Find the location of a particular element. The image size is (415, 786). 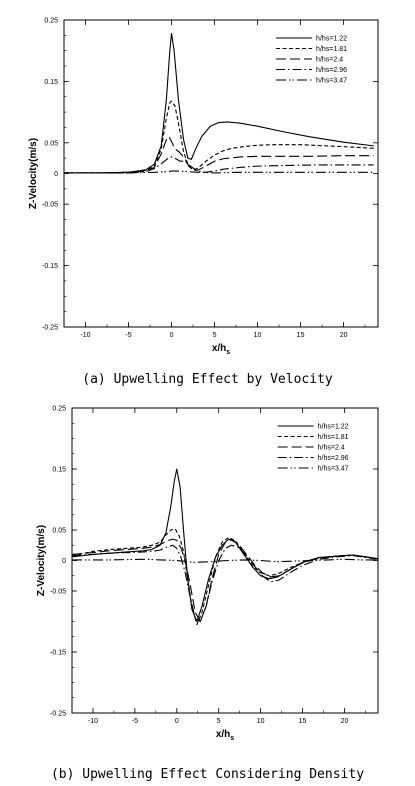

chart-b-caption: (b) Upwelling Effect Considering Density is located at coordinates (207, 774).